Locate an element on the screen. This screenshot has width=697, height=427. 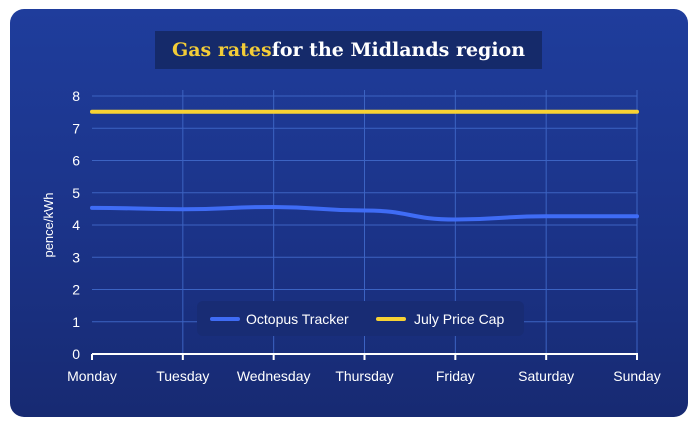
y-tick-label: 5 is located at coordinates (76, 193).